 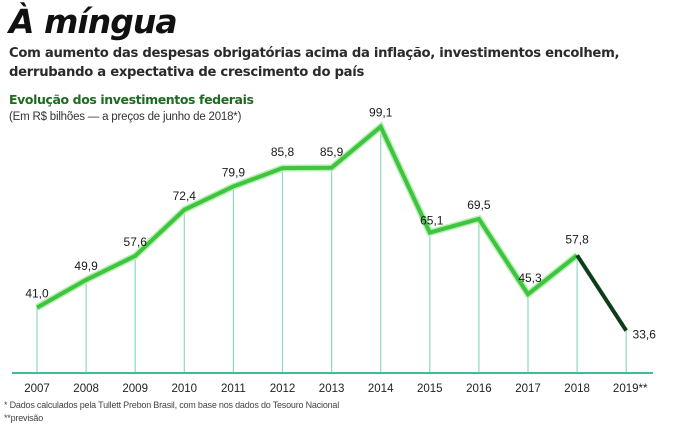 I want to click on chart-title: Evolução dos investimentos federais, so click(x=131, y=99).